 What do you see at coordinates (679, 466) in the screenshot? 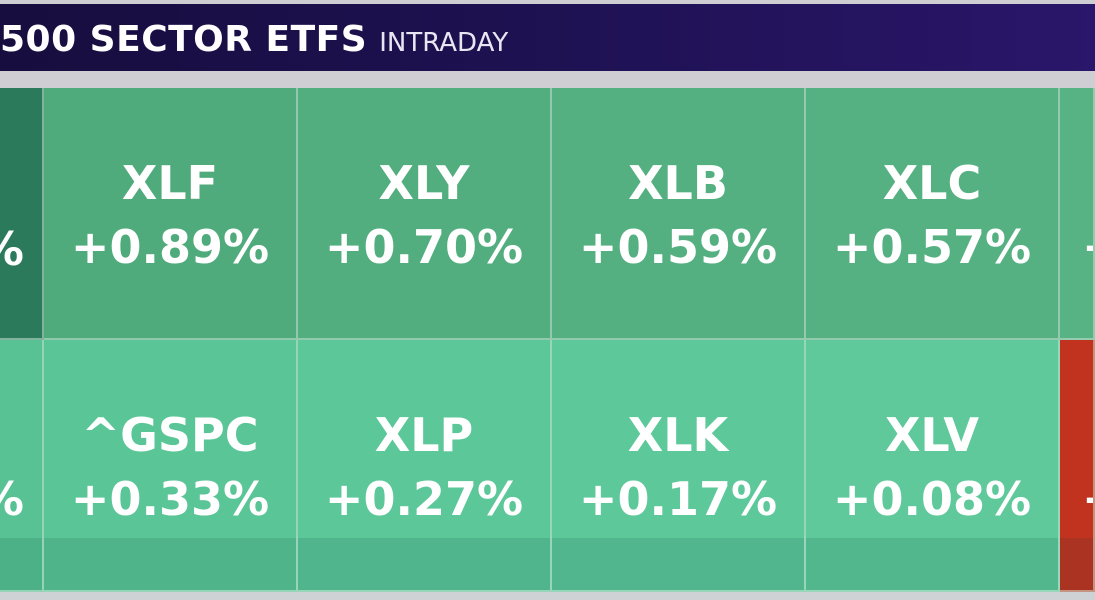
I see `tile-xlk: XLK +0.17%` at bounding box center [679, 466].